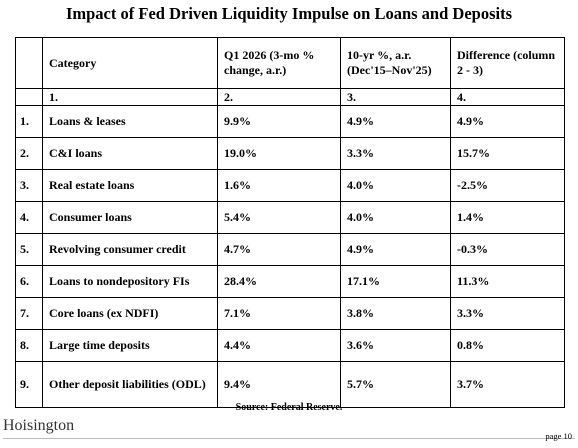 The width and height of the screenshot is (578, 448). Describe the element at coordinates (130, 121) in the screenshot. I see `cell: Loans & leases` at that location.